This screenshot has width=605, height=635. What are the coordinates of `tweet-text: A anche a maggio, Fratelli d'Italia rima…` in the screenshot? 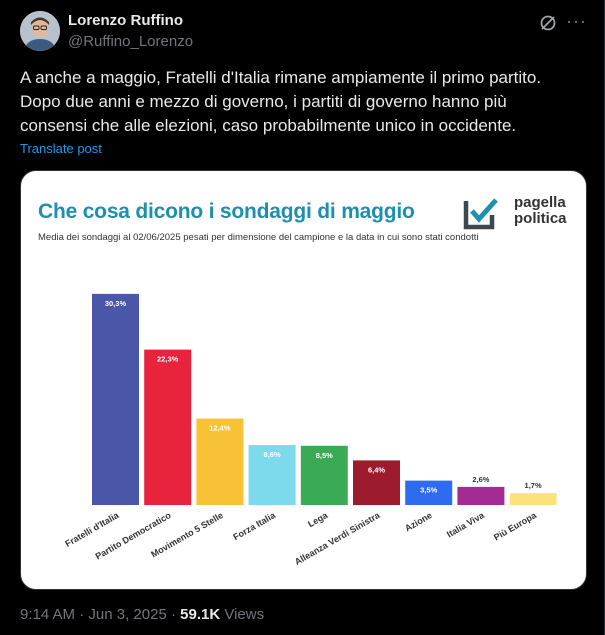 It's located at (281, 101).